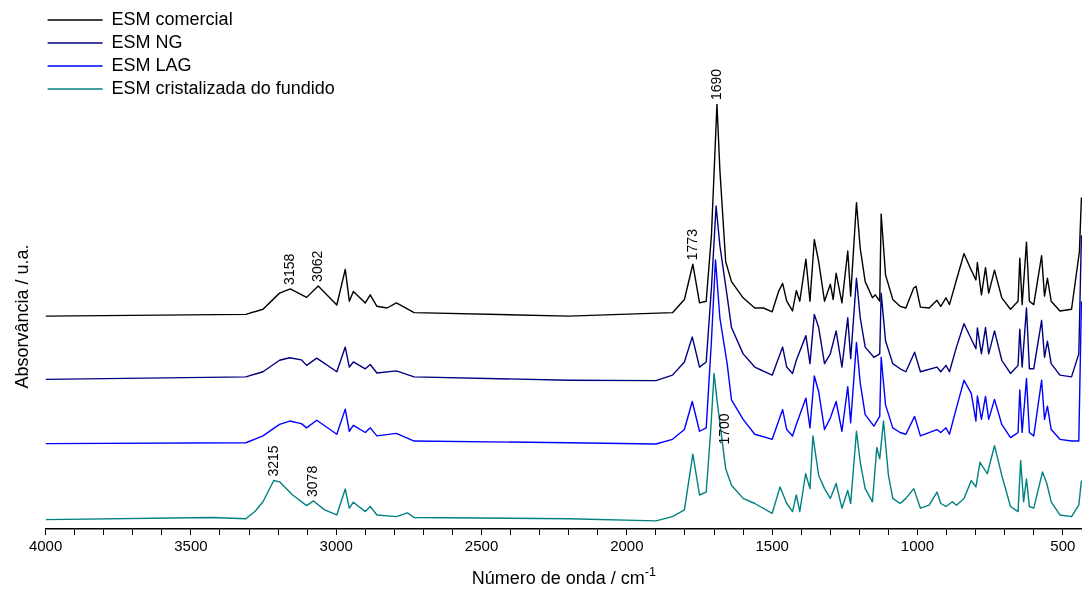 This screenshot has width=1082, height=595. What do you see at coordinates (723, 429) in the screenshot?
I see `annotation: 1700` at bounding box center [723, 429].